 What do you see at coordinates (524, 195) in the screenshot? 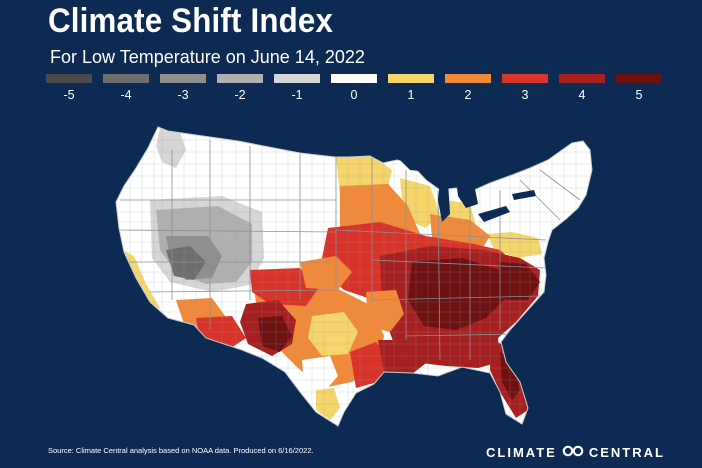
I see `lake-ontario` at bounding box center [524, 195].